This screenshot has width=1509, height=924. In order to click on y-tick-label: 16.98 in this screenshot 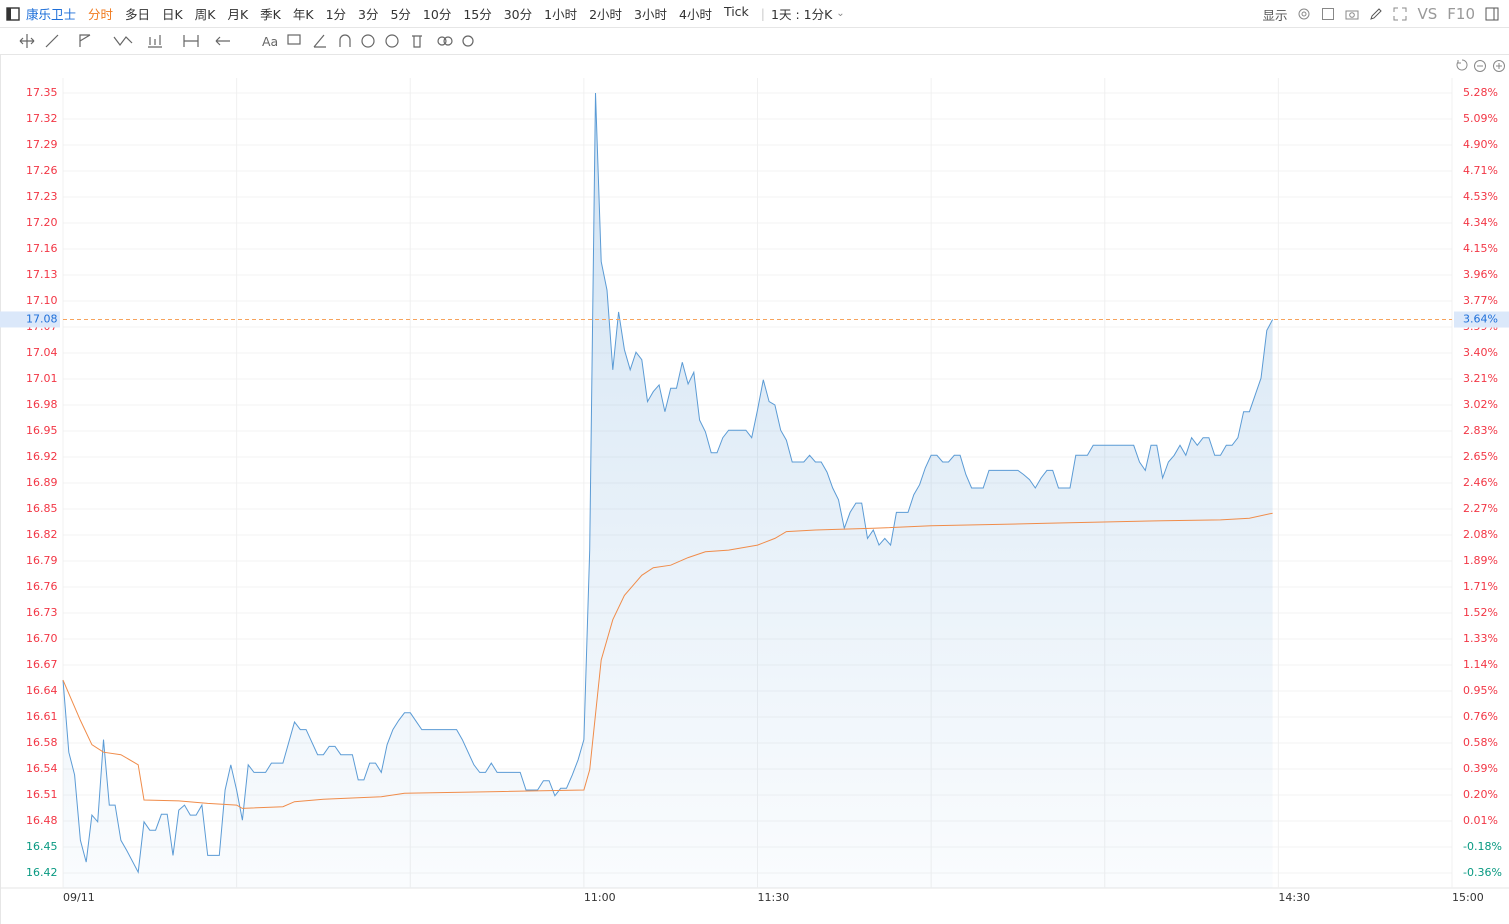, I will do `click(42, 404)`.